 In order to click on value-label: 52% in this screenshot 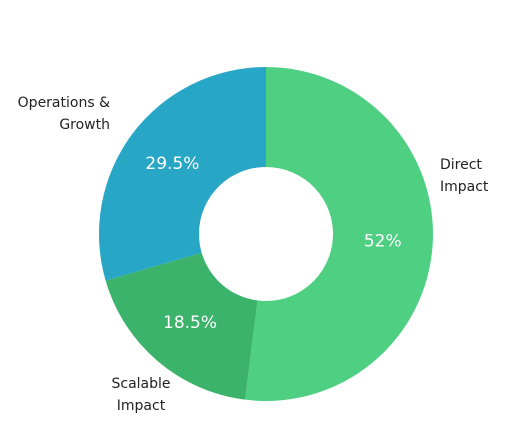, I will do `click(383, 241)`.